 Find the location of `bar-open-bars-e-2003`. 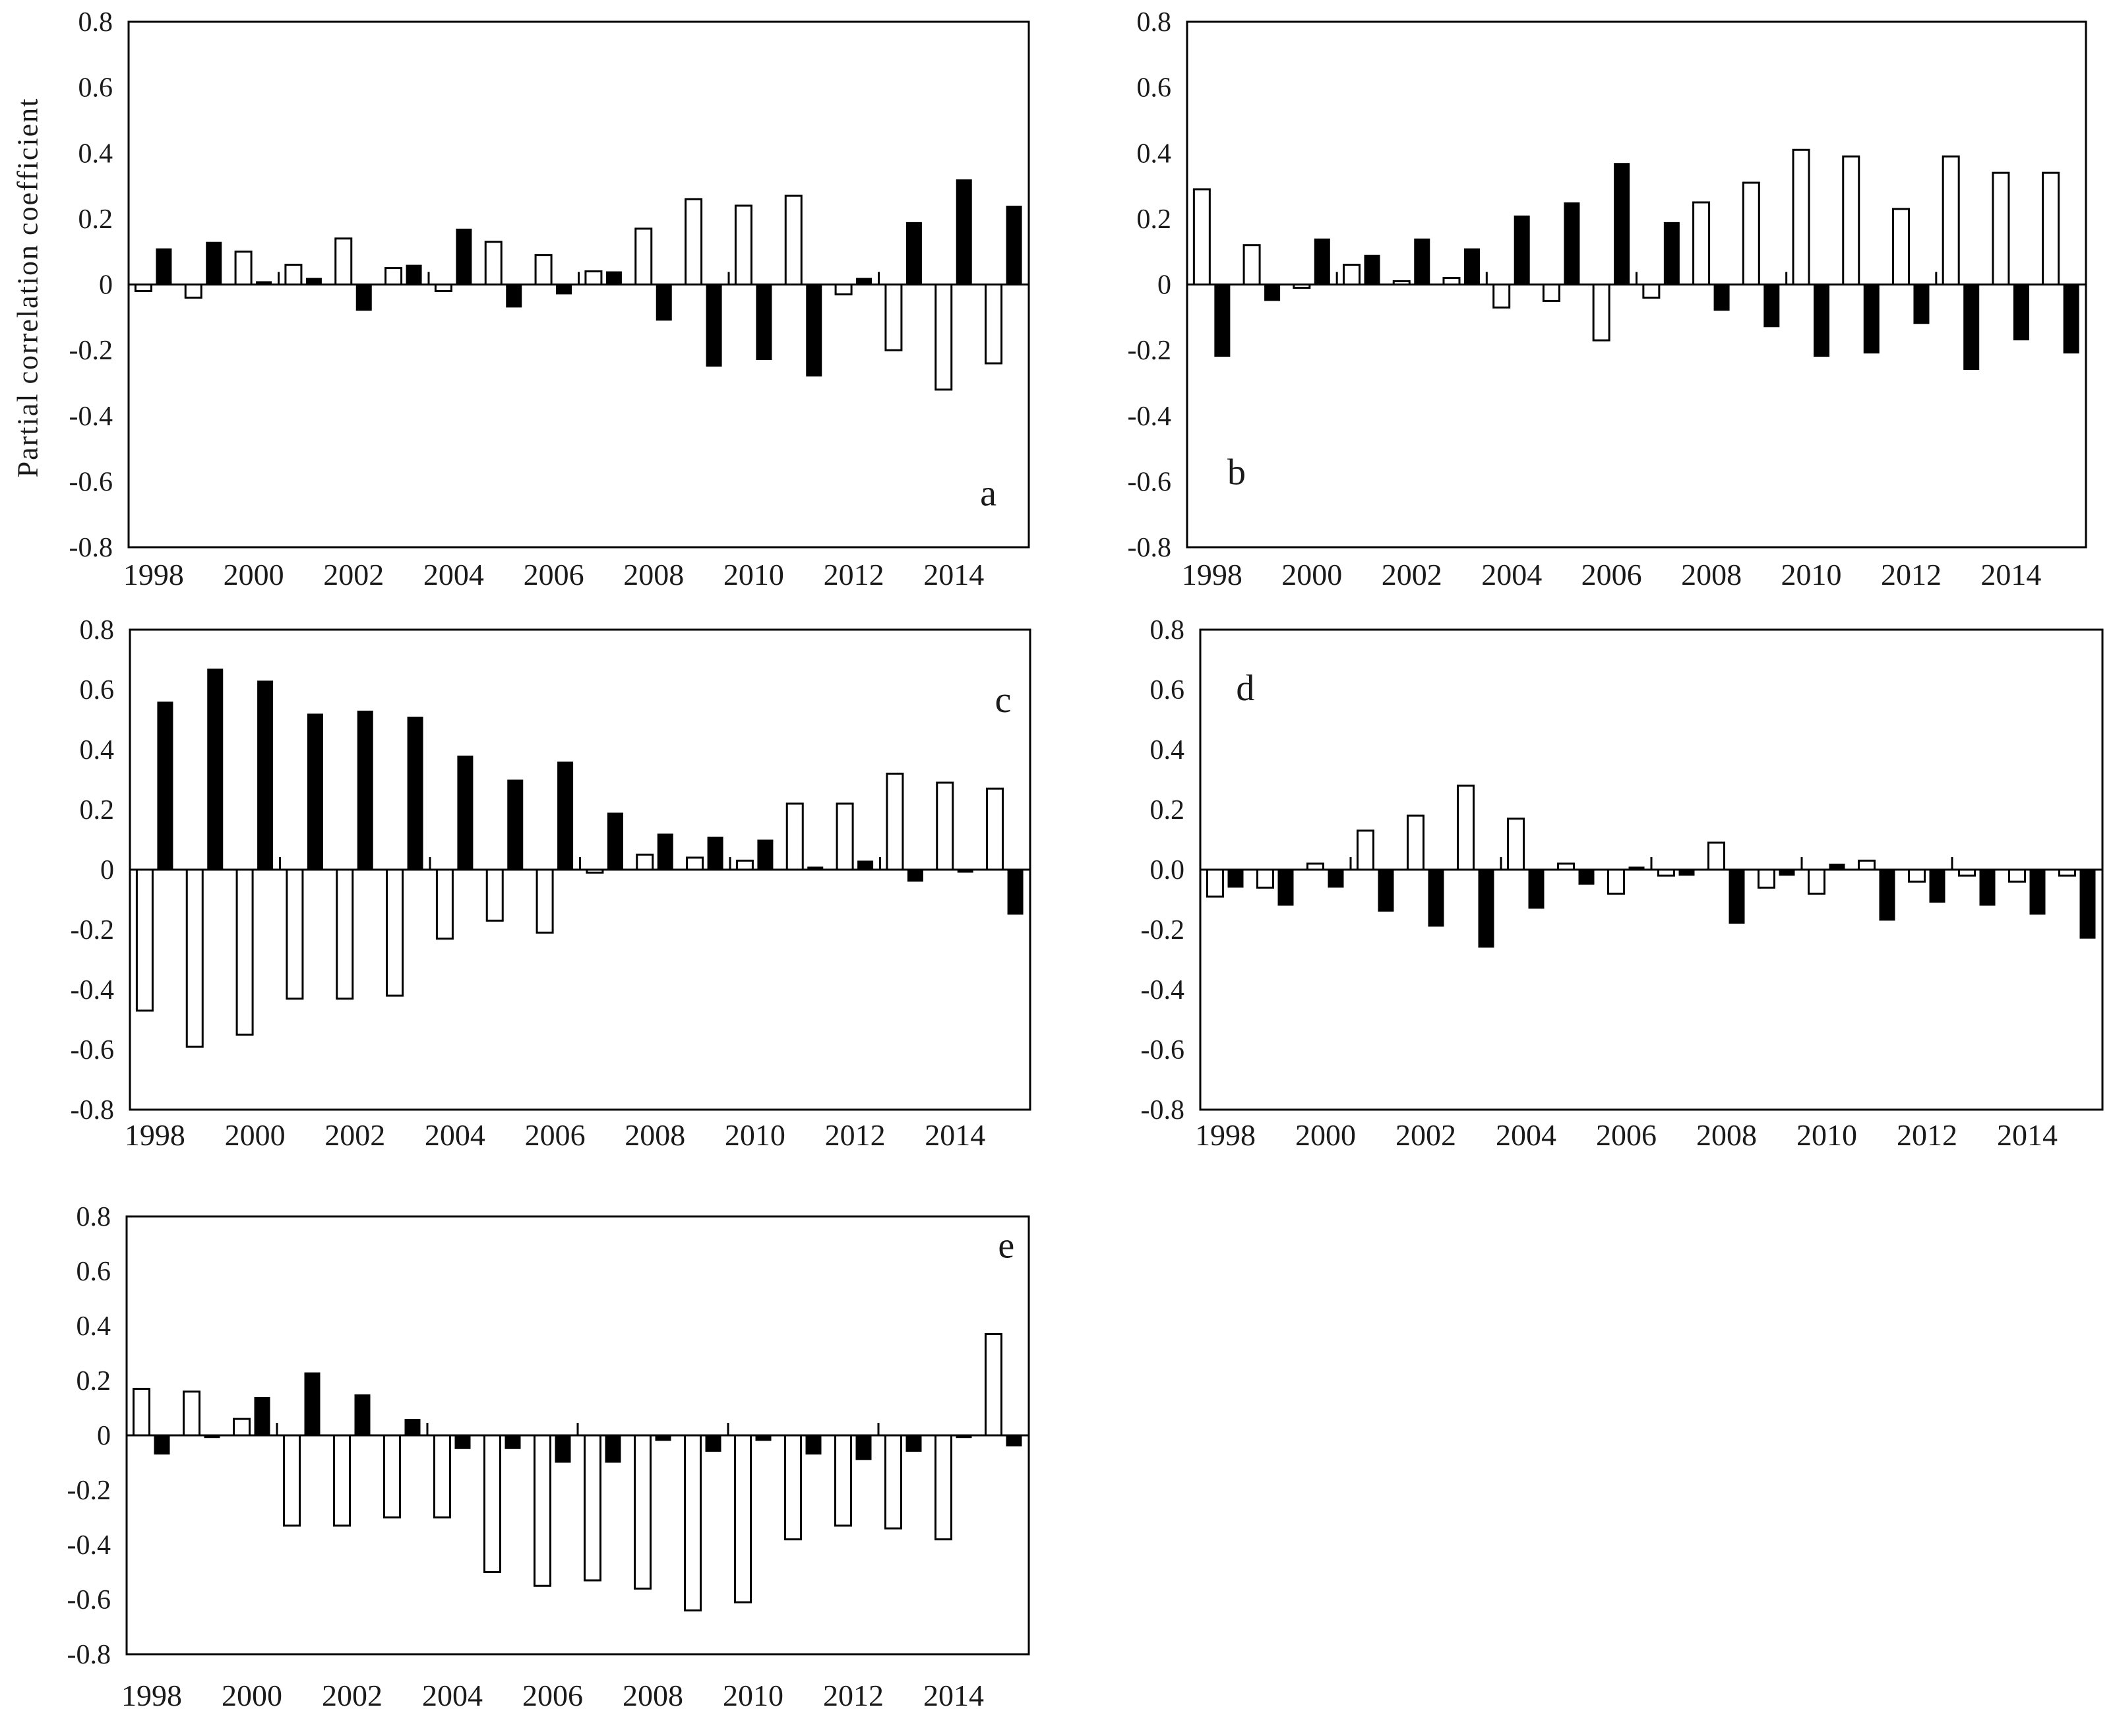

bar-open-bars-e-2003 is located at coordinates (392, 1476).